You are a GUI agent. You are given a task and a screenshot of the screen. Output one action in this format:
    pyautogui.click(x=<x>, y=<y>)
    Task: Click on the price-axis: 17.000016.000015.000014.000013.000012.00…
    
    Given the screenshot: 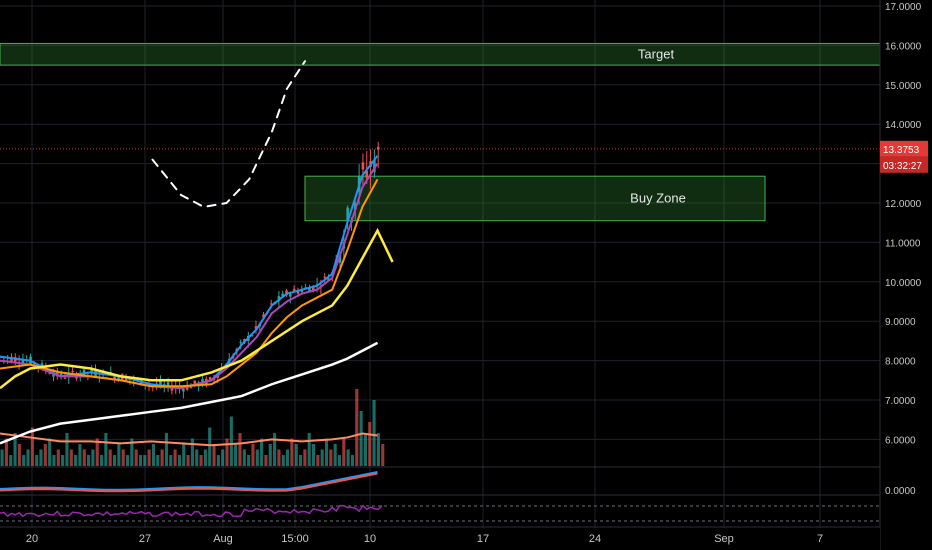 What is the action you would take?
    pyautogui.click(x=905, y=275)
    